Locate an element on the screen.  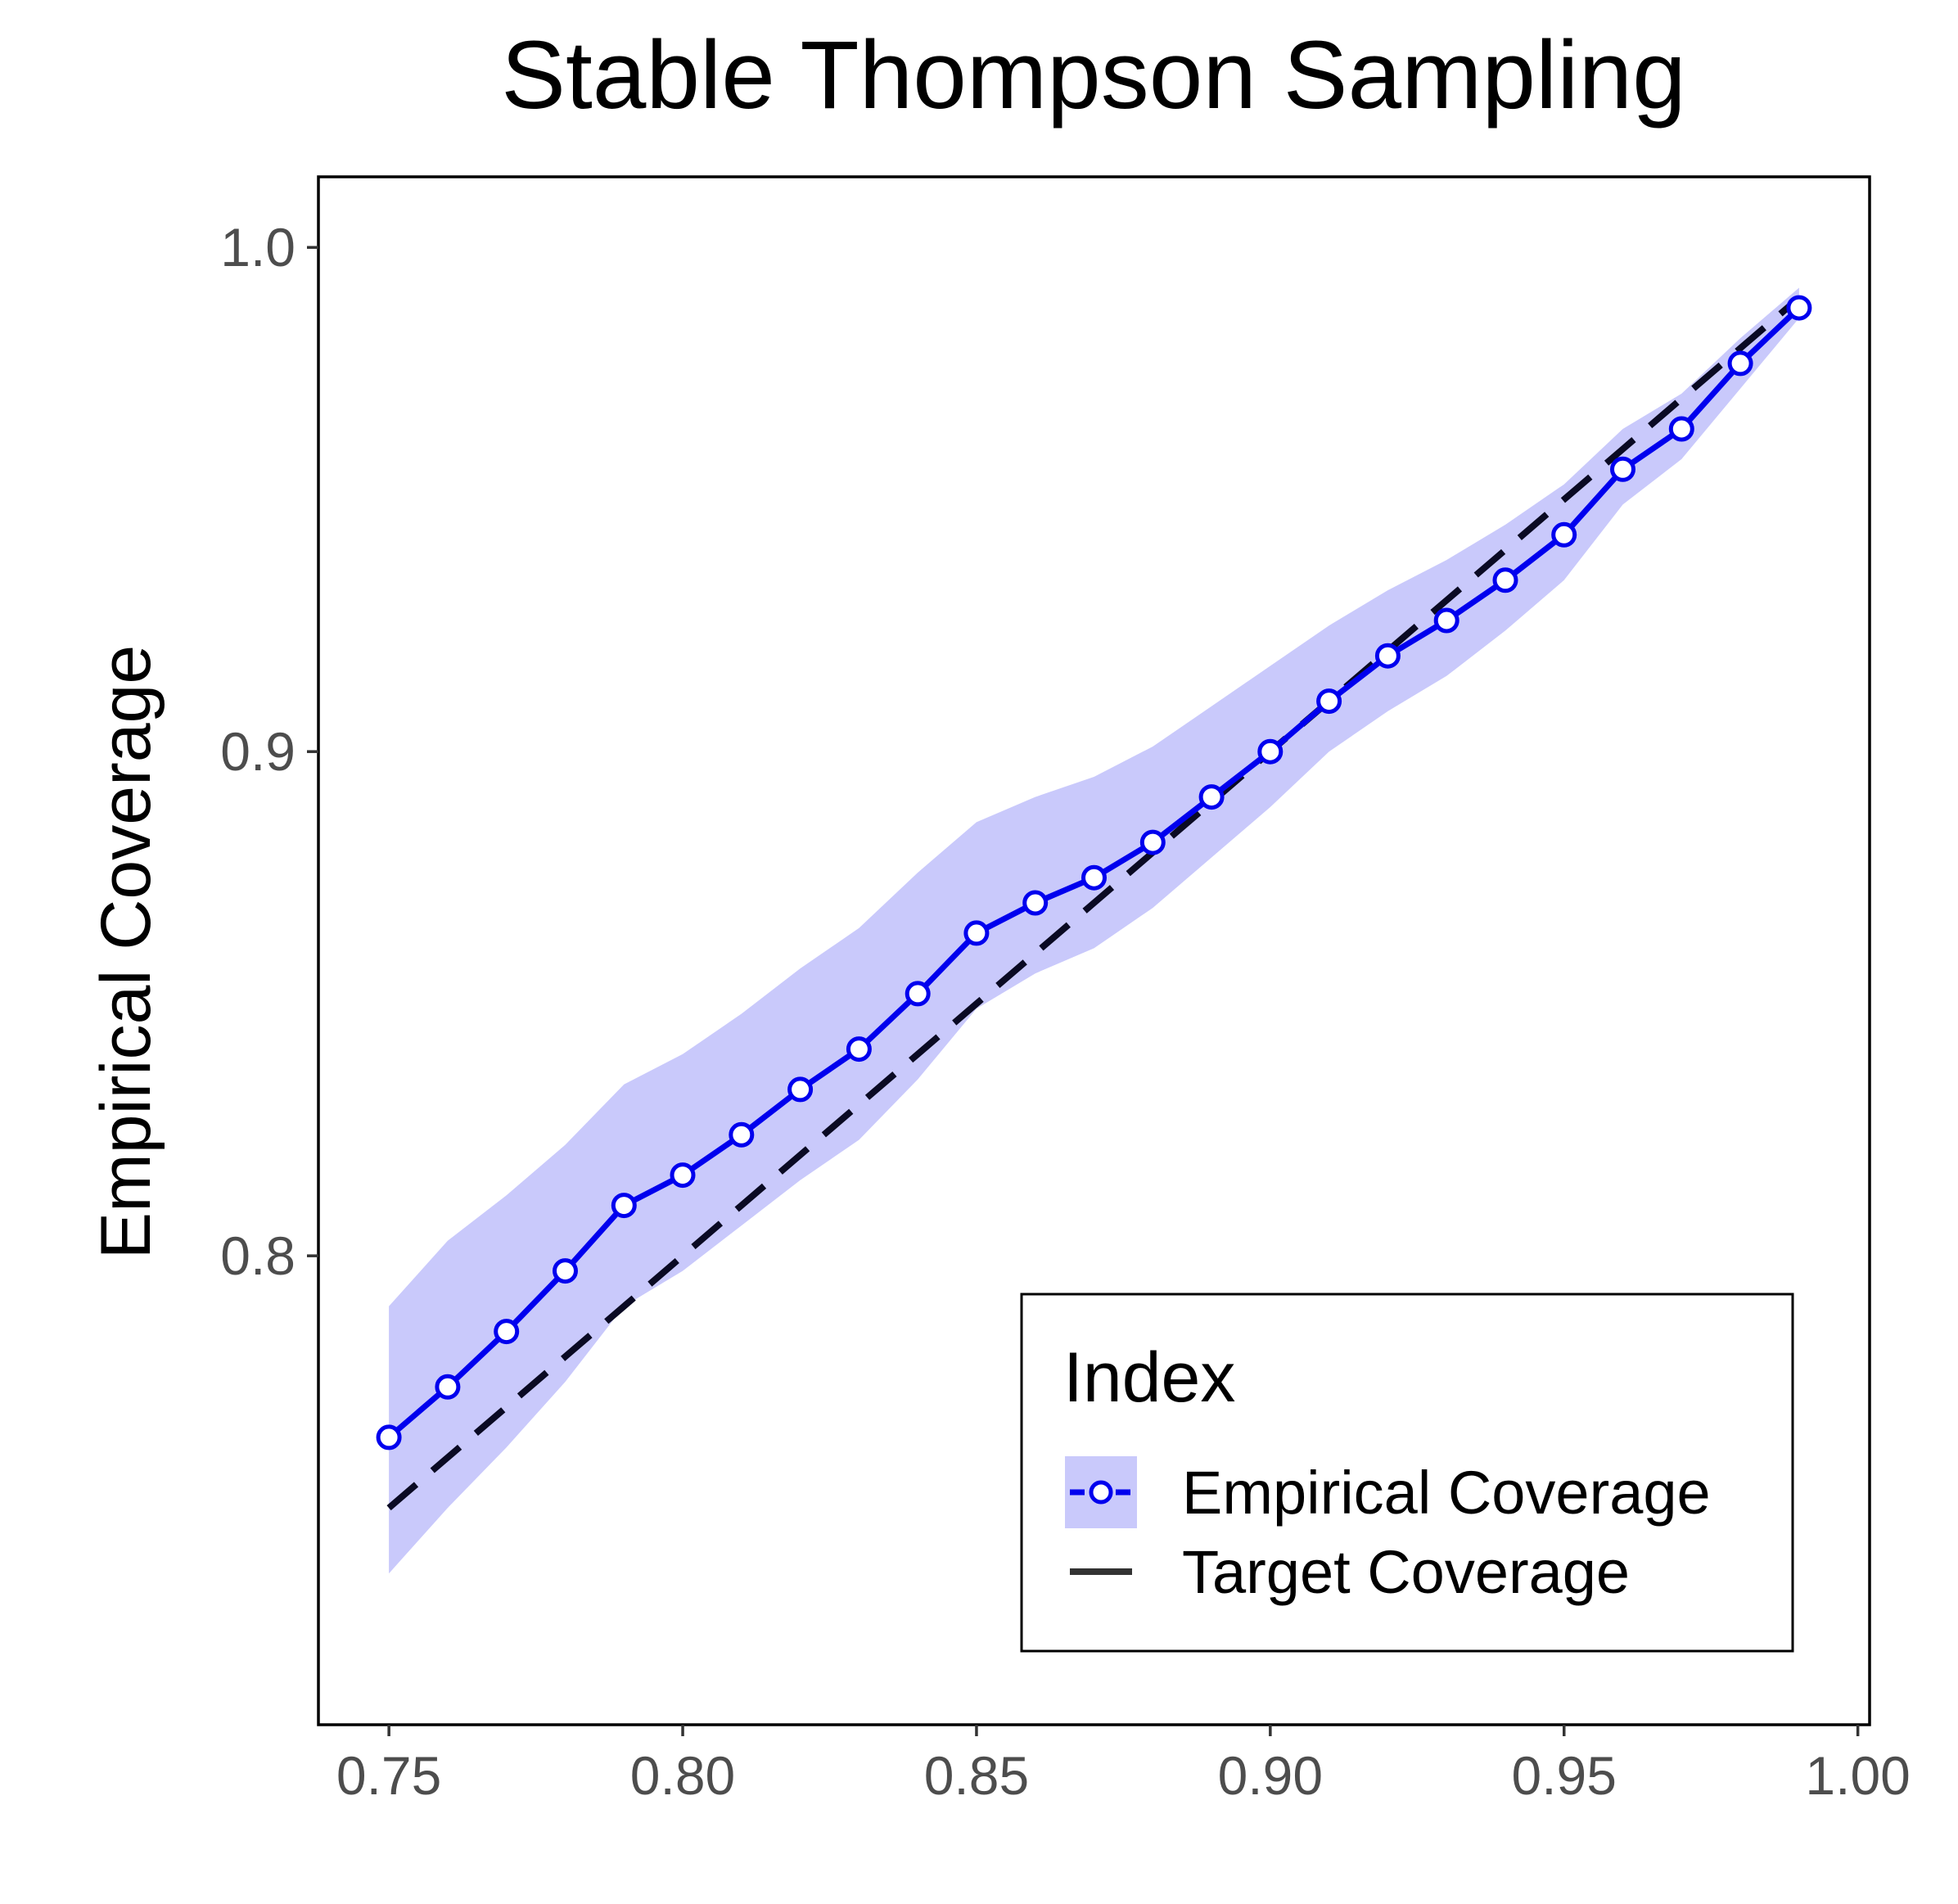
x-axis: 0.75 0.80 0.85 0.90 0.95 1.00 is located at coordinates (1123, 1765).